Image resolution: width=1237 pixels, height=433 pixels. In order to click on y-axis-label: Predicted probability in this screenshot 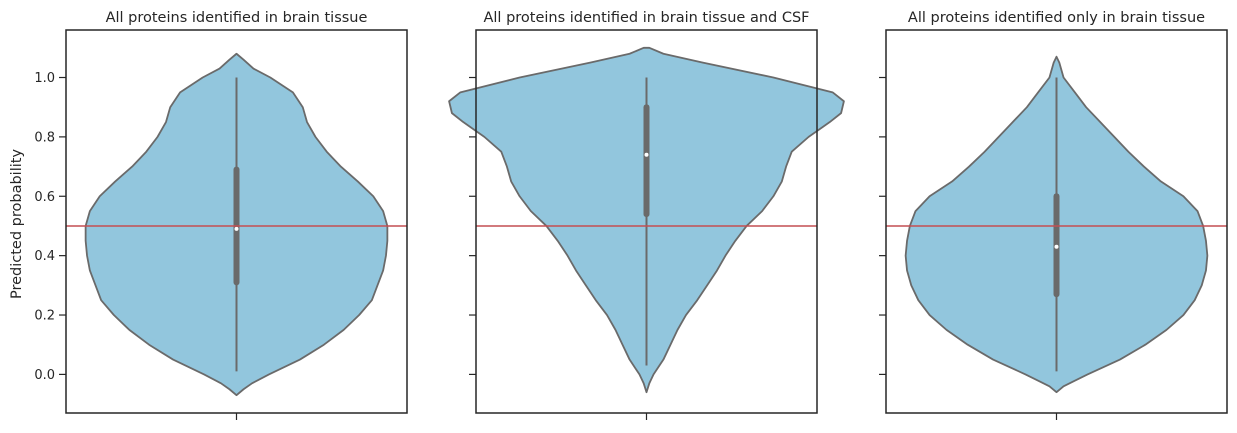, I will do `click(17, 224)`.